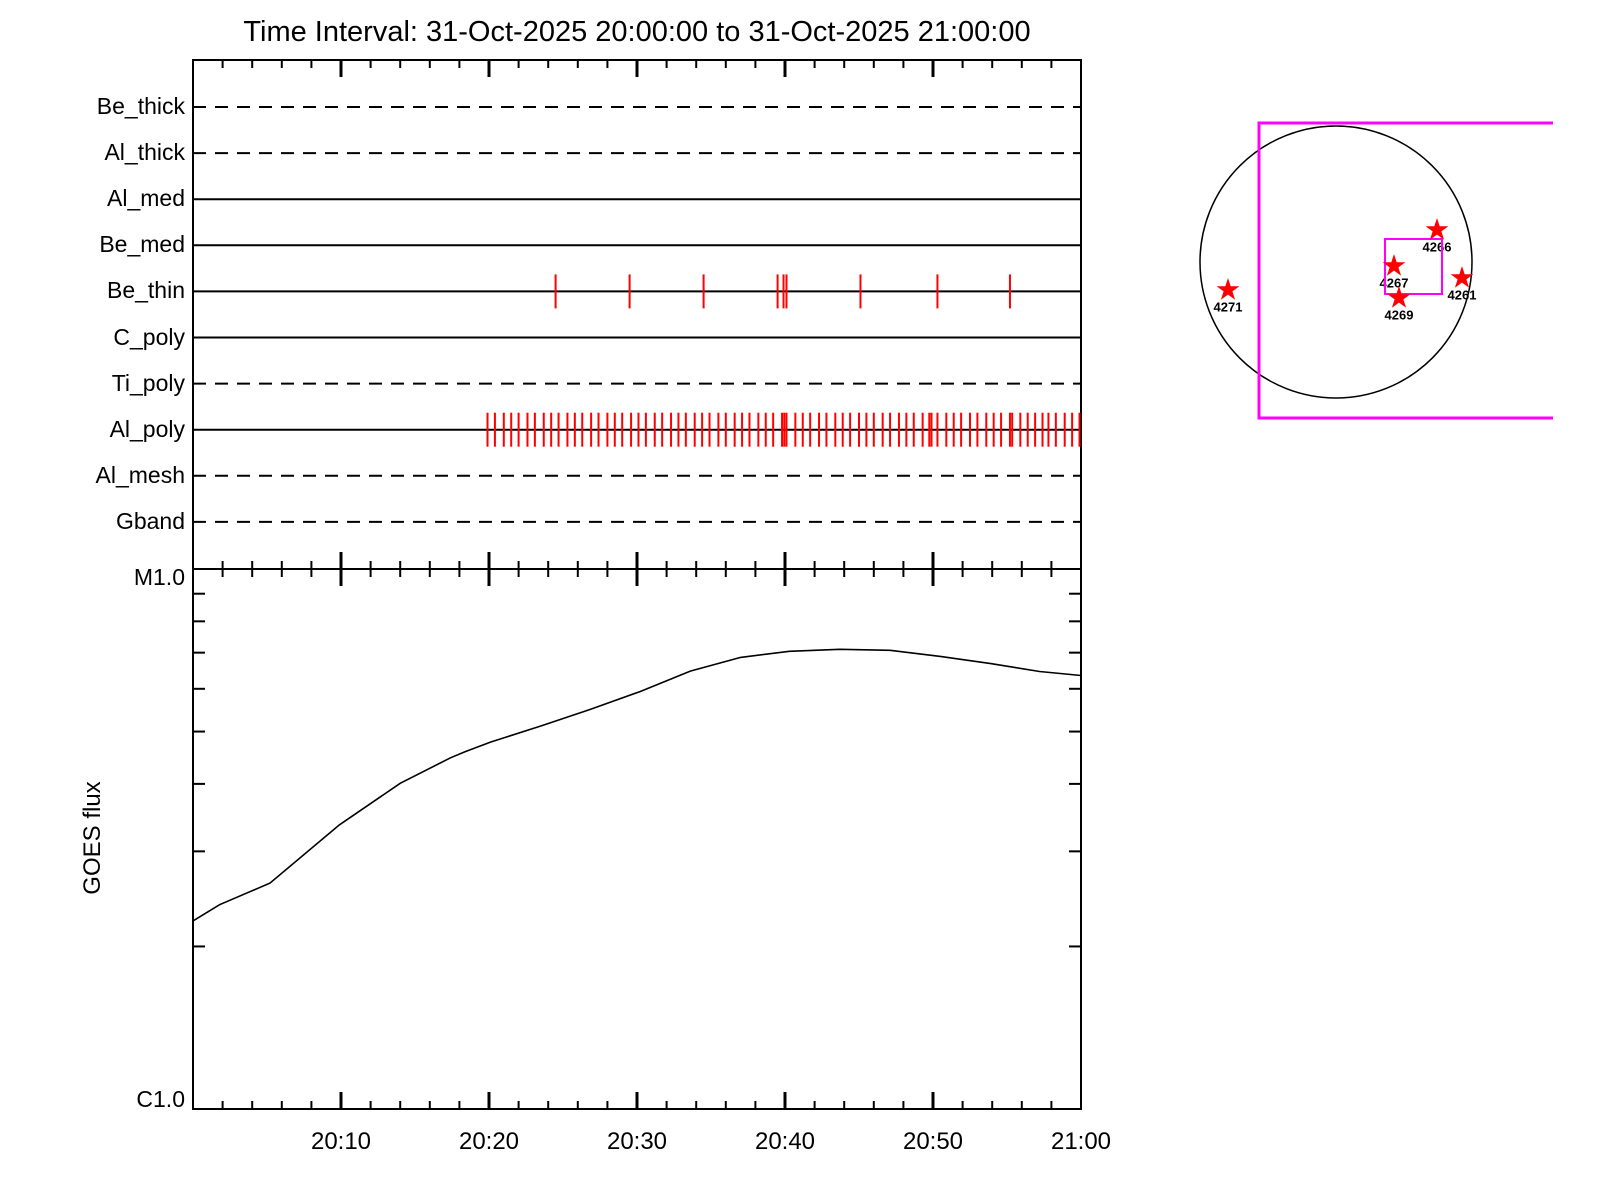  Describe the element at coordinates (1394, 283) in the screenshot. I see `active-region-label-4267: 4267` at that location.